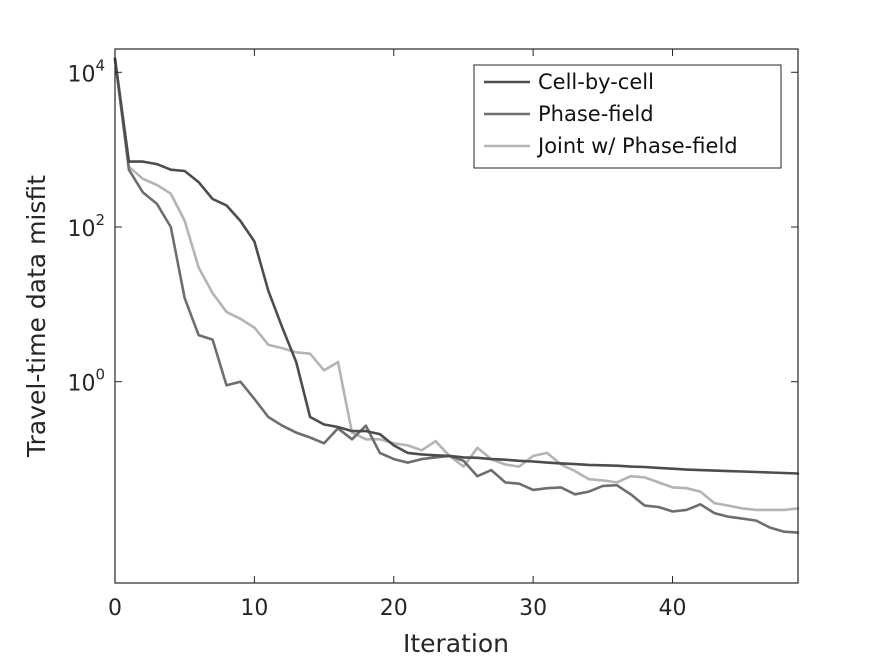 This screenshot has width=881, height=661. I want to click on y-tick-label: 10⁰, so click(86, 381).